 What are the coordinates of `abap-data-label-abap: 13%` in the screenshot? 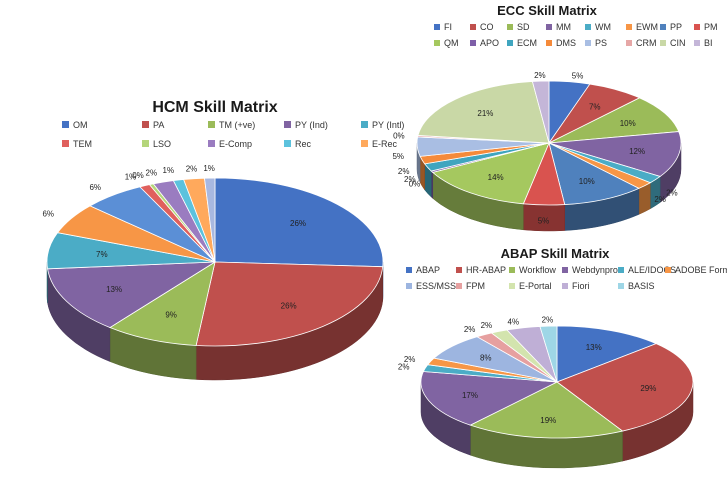 It's located at (594, 347).